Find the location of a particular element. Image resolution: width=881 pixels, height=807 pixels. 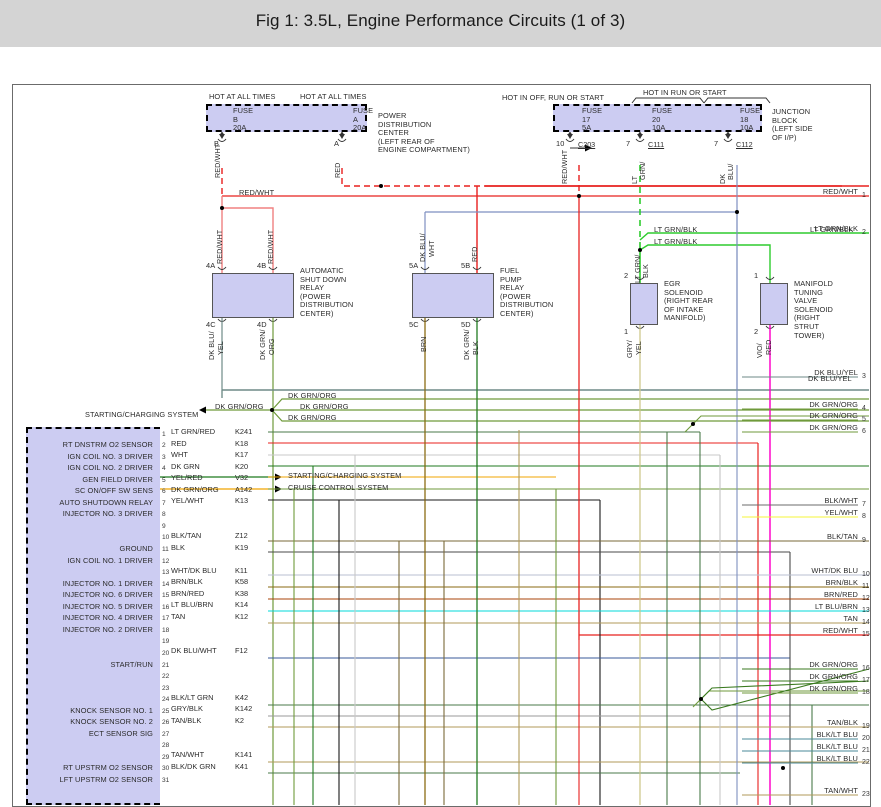

relay-pin-0-a: 4A is located at coordinates (211, 265).